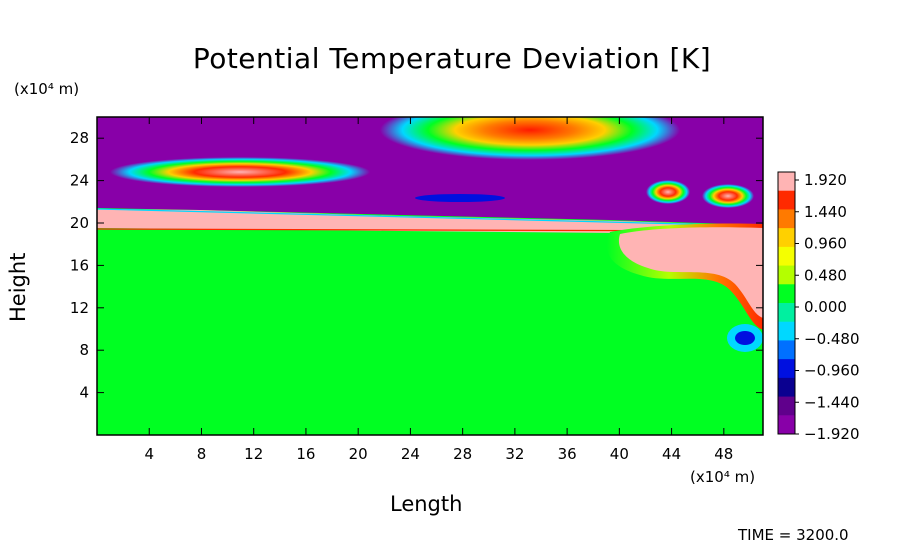 This screenshot has width=904, height=544. I want to click on plume-core, so click(690, 272).